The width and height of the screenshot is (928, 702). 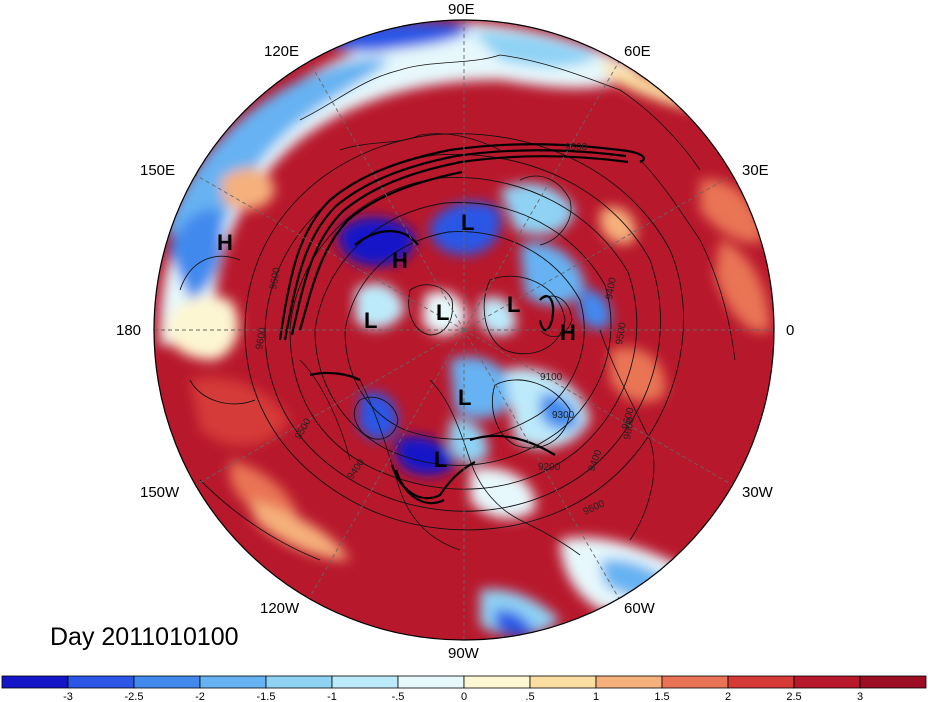 I want to click on colorbar-tick-label: -3, so click(x=68, y=696).